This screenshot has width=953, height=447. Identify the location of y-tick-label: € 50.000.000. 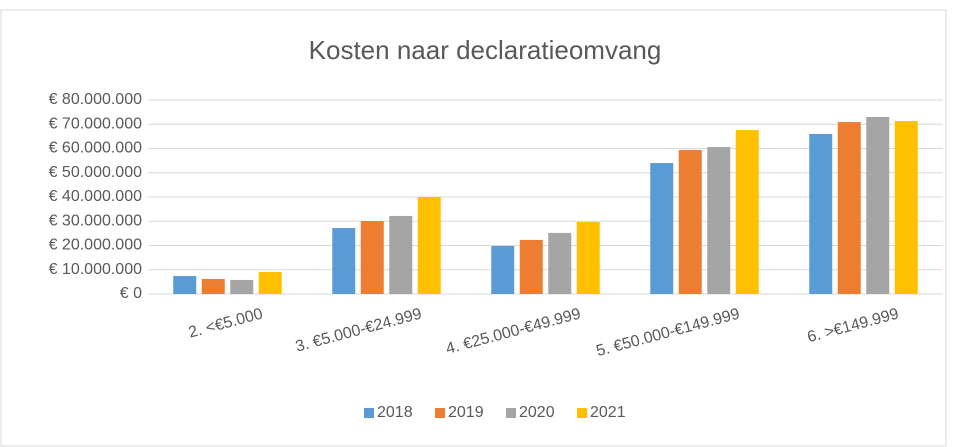
(96, 172).